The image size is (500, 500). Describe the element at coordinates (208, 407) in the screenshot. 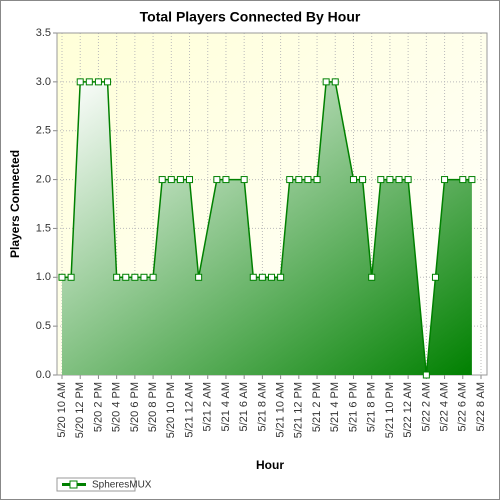

I see `x-tick-label: 5/21 2 AM` at that location.